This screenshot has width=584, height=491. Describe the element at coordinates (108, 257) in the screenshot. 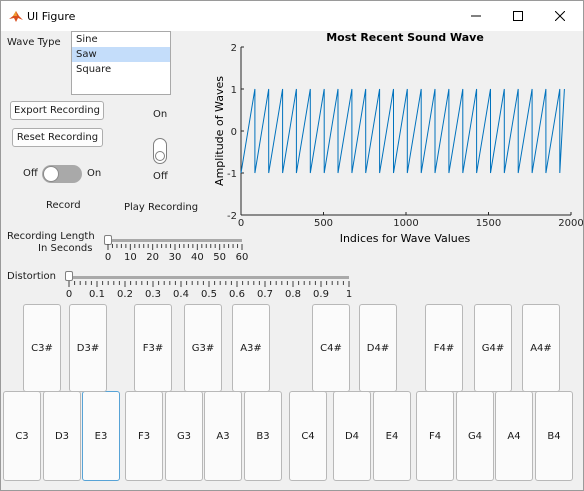

I see `recording-length-tick-label: 0` at that location.